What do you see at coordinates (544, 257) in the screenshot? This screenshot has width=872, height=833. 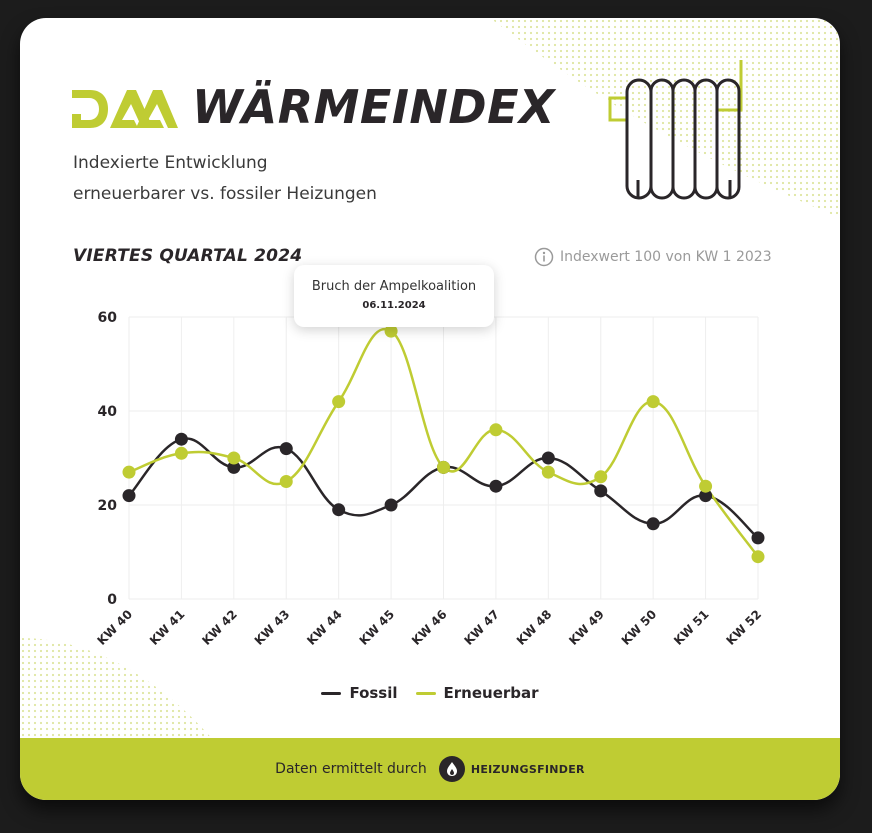 I see `info-icon` at bounding box center [544, 257].